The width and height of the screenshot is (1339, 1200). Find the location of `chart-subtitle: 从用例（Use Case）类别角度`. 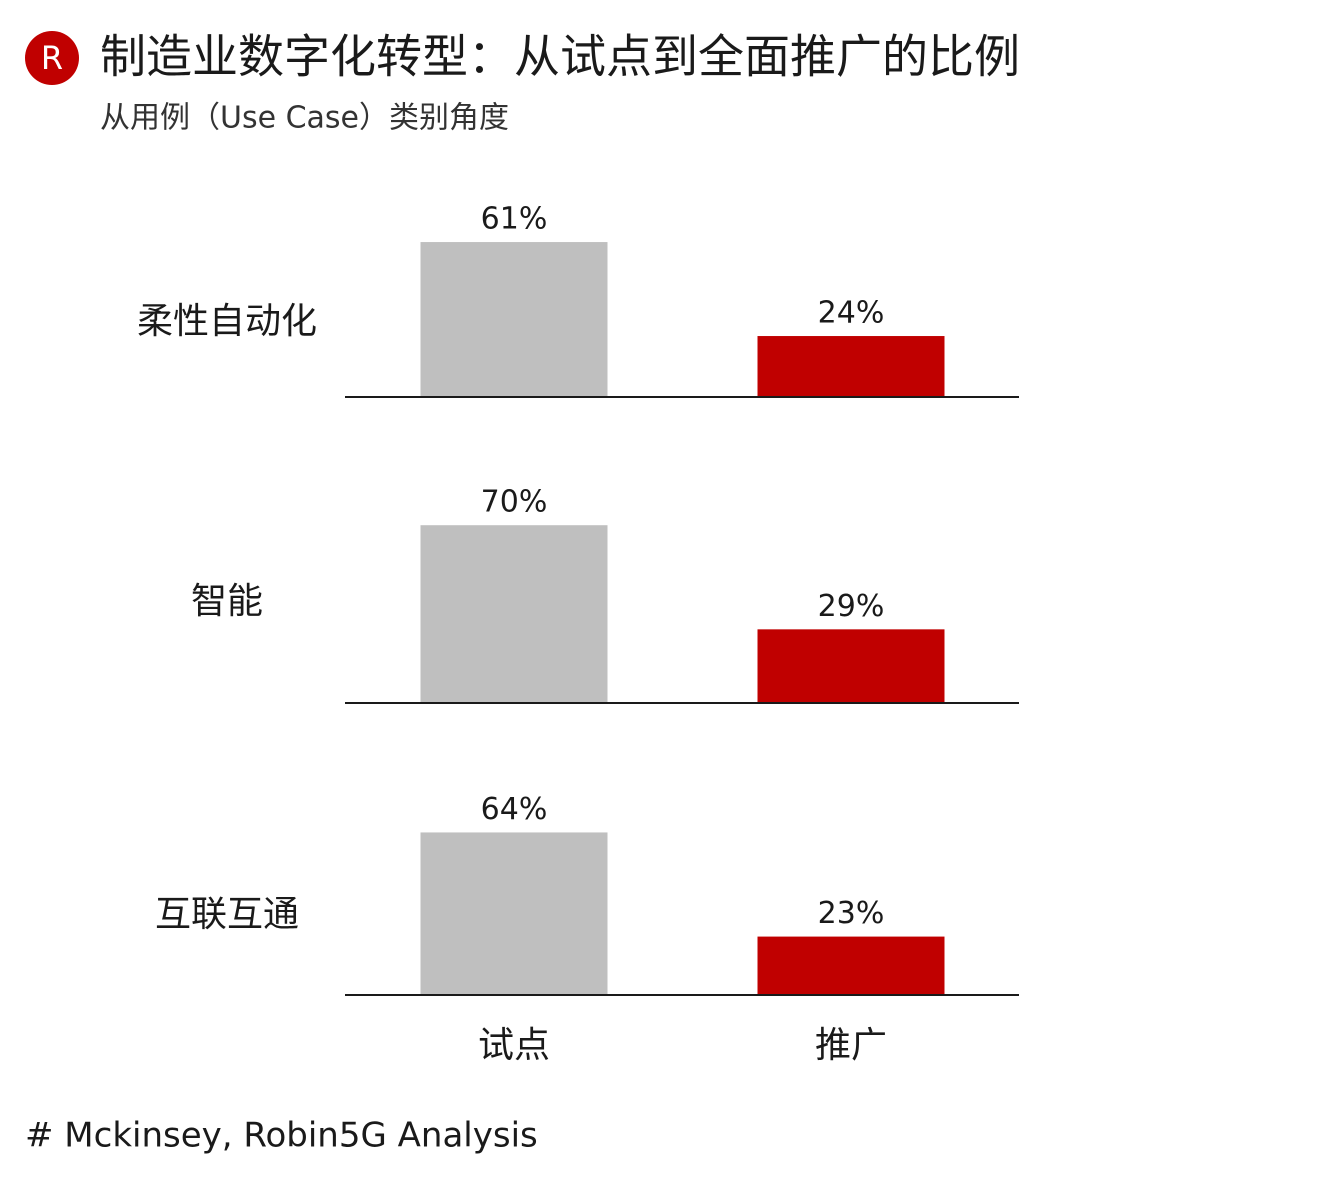

chart-subtitle: 从用例（Use Case）类别角度 is located at coordinates (304, 118).